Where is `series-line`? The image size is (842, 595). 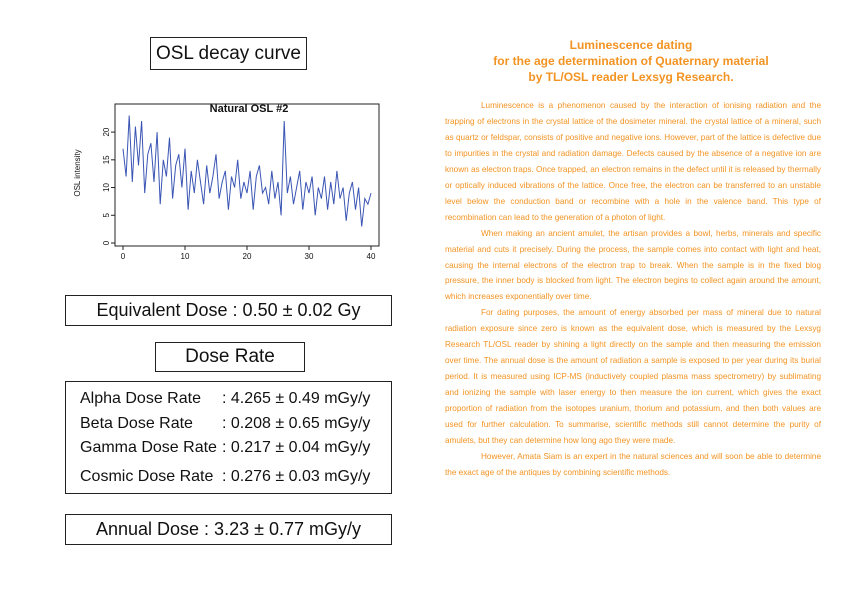
series-line is located at coordinates (247, 171).